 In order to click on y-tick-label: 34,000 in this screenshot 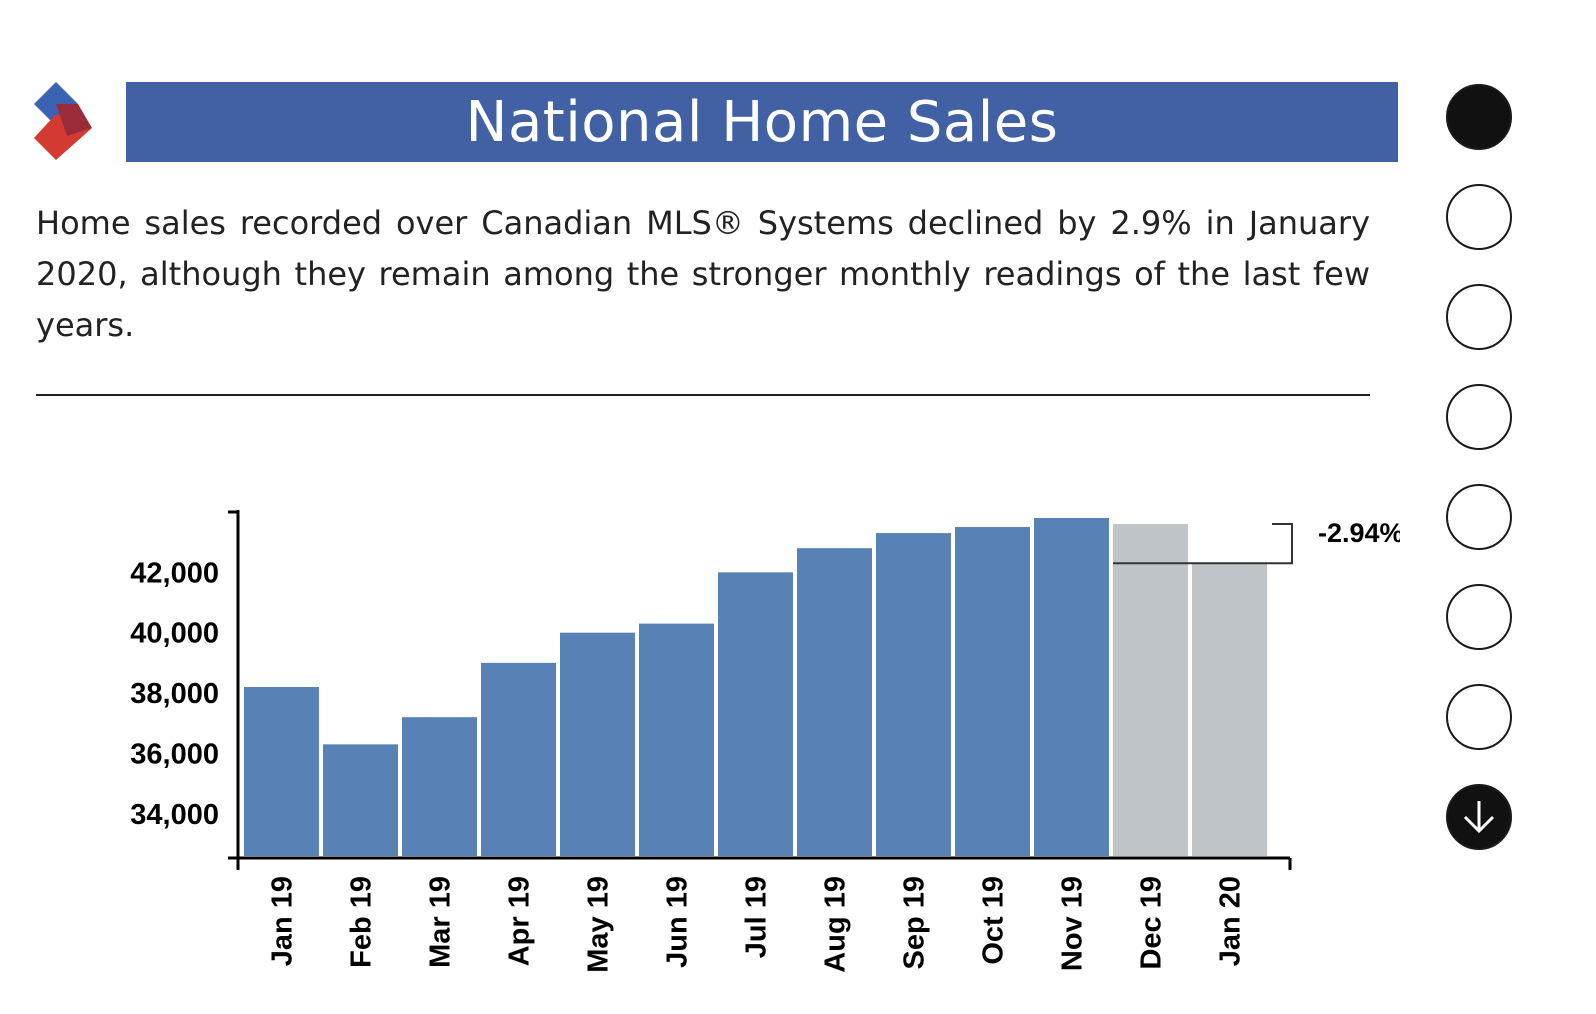, I will do `click(174, 815)`.